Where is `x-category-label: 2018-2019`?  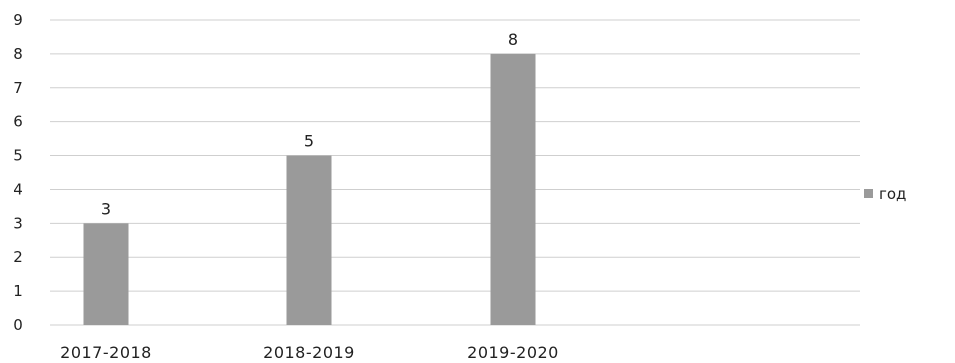 x-category-label: 2018-2019 is located at coordinates (309, 352).